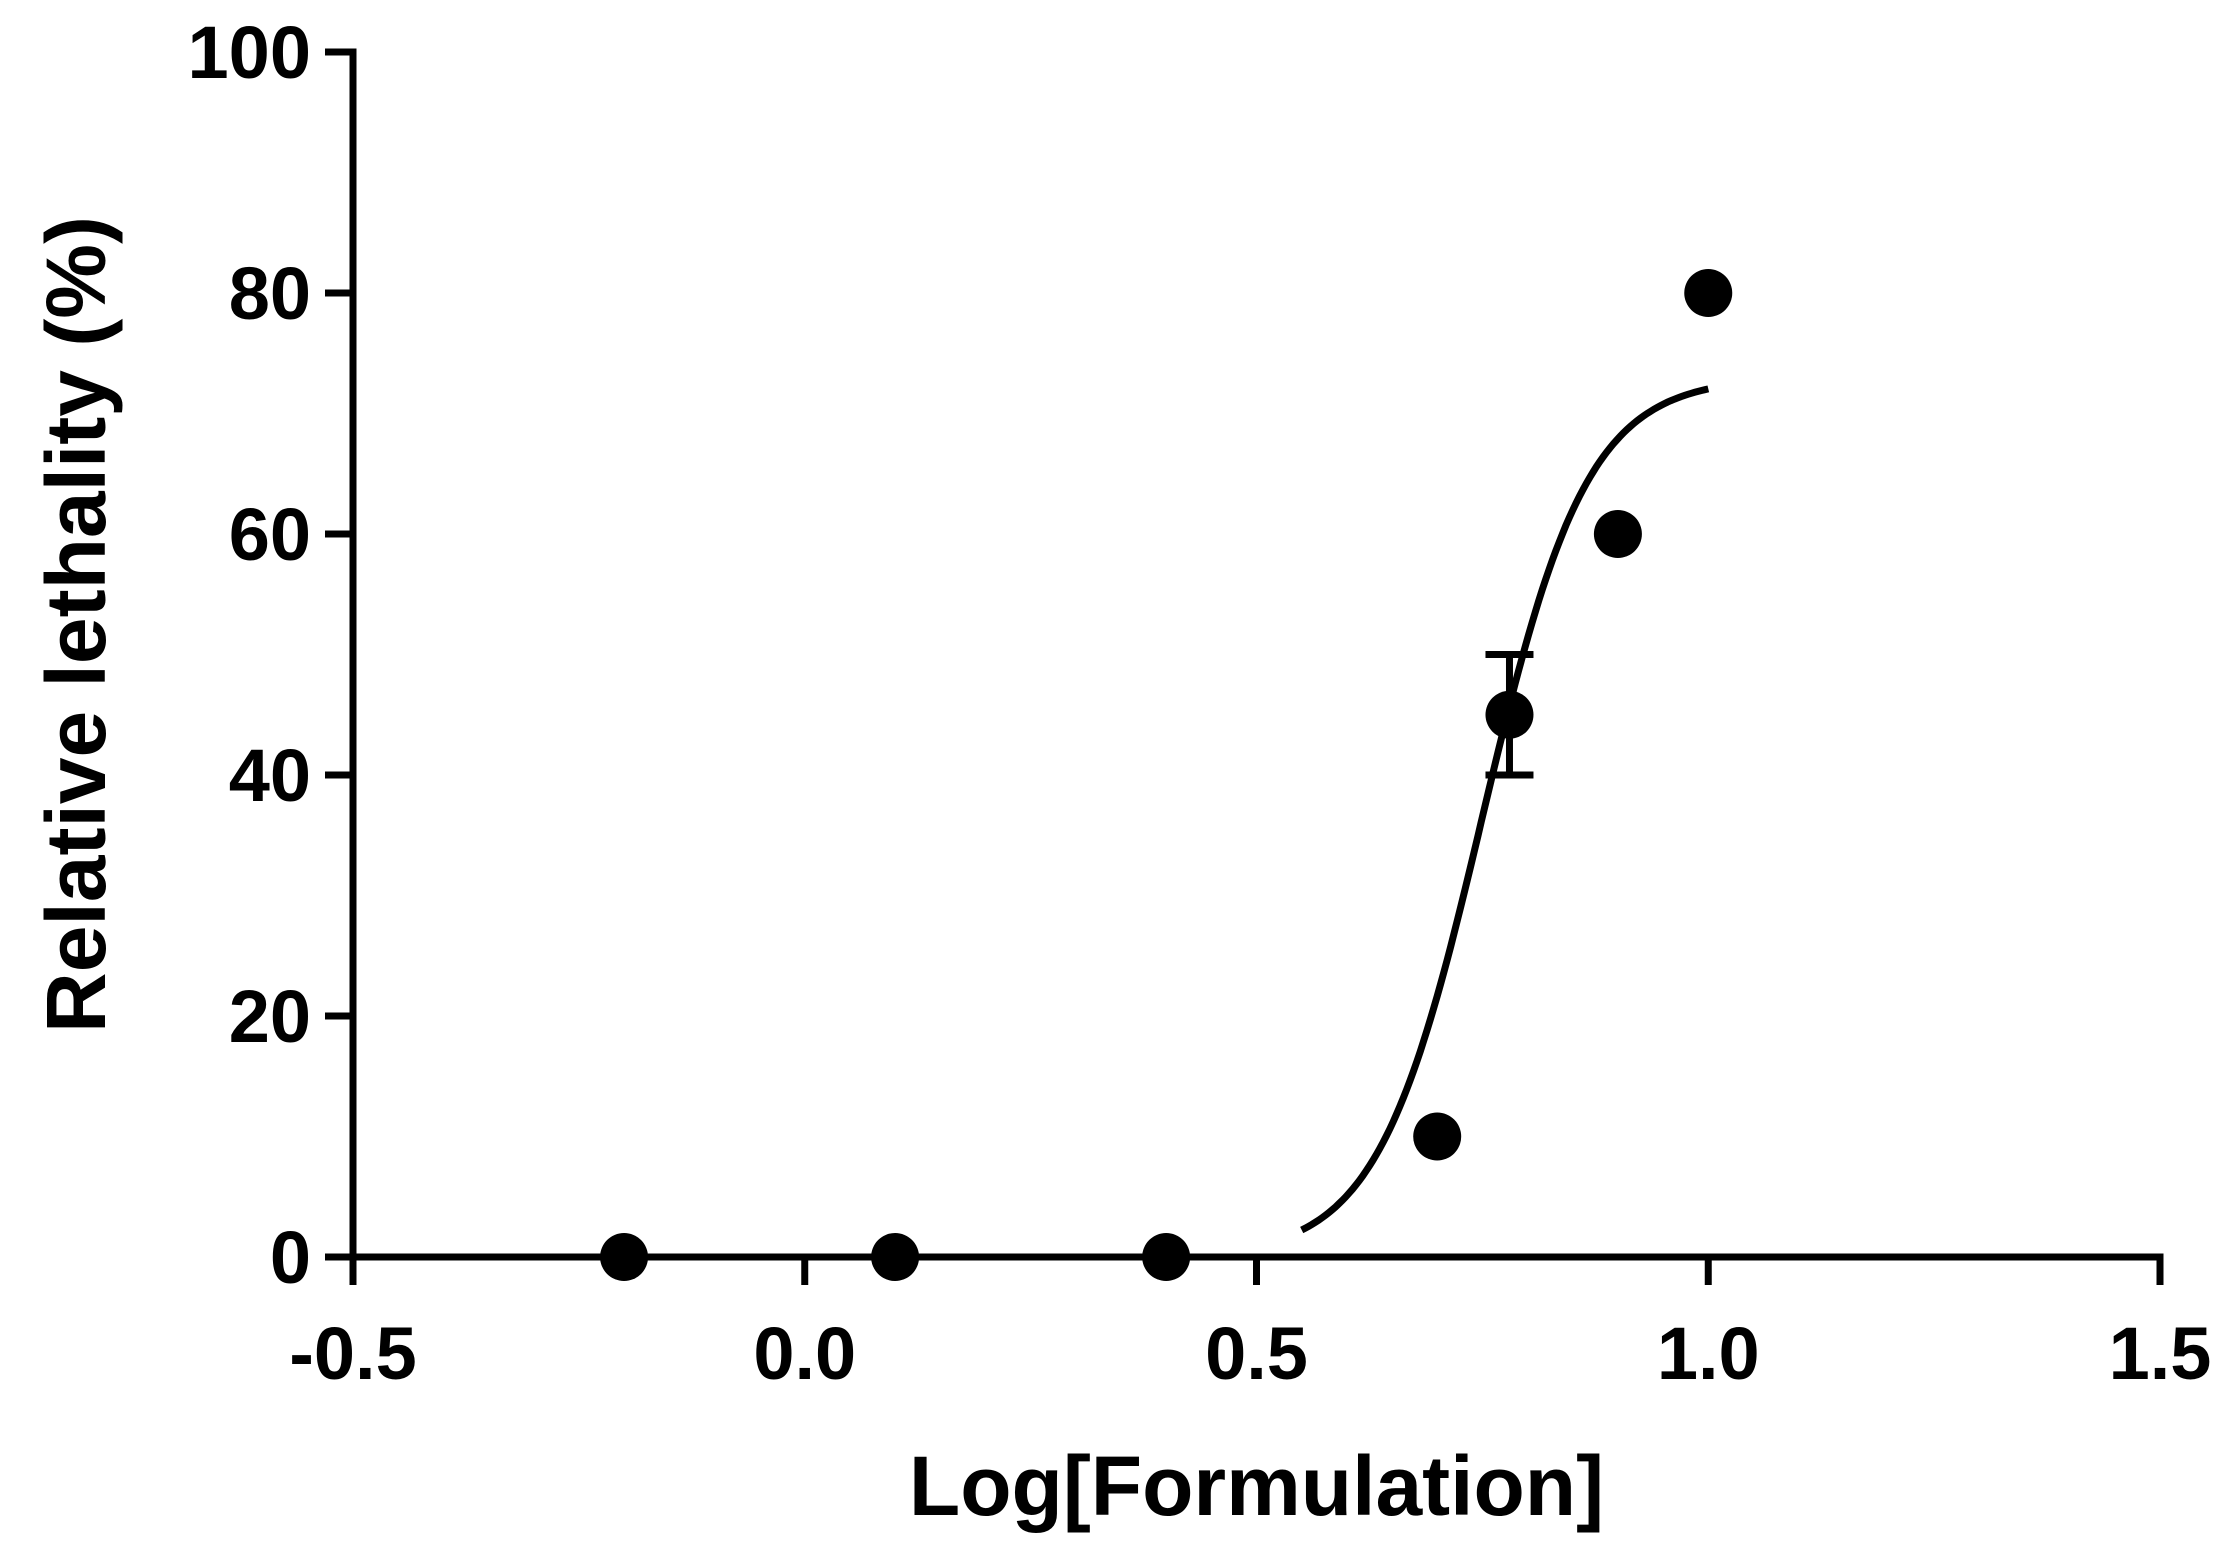  Describe the element at coordinates (76, 624) in the screenshot. I see `y-axis-title: Relative lethality (%)` at that location.